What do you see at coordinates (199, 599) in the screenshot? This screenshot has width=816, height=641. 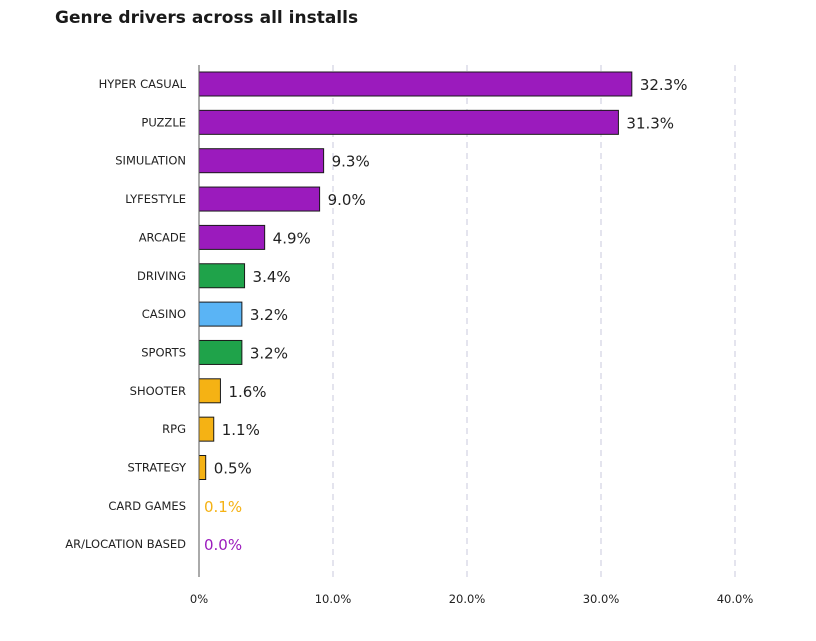 I see `x-tick-label: 0%` at bounding box center [199, 599].